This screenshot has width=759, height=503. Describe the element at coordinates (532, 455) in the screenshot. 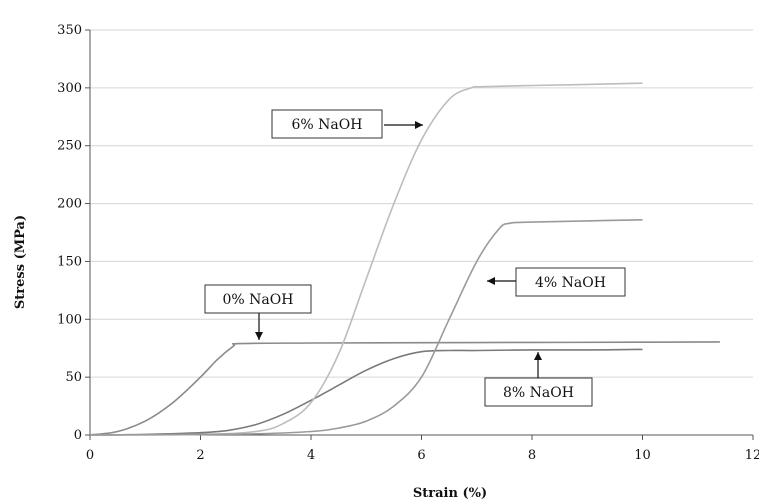

I see `x-tick-label: 8` at that location.